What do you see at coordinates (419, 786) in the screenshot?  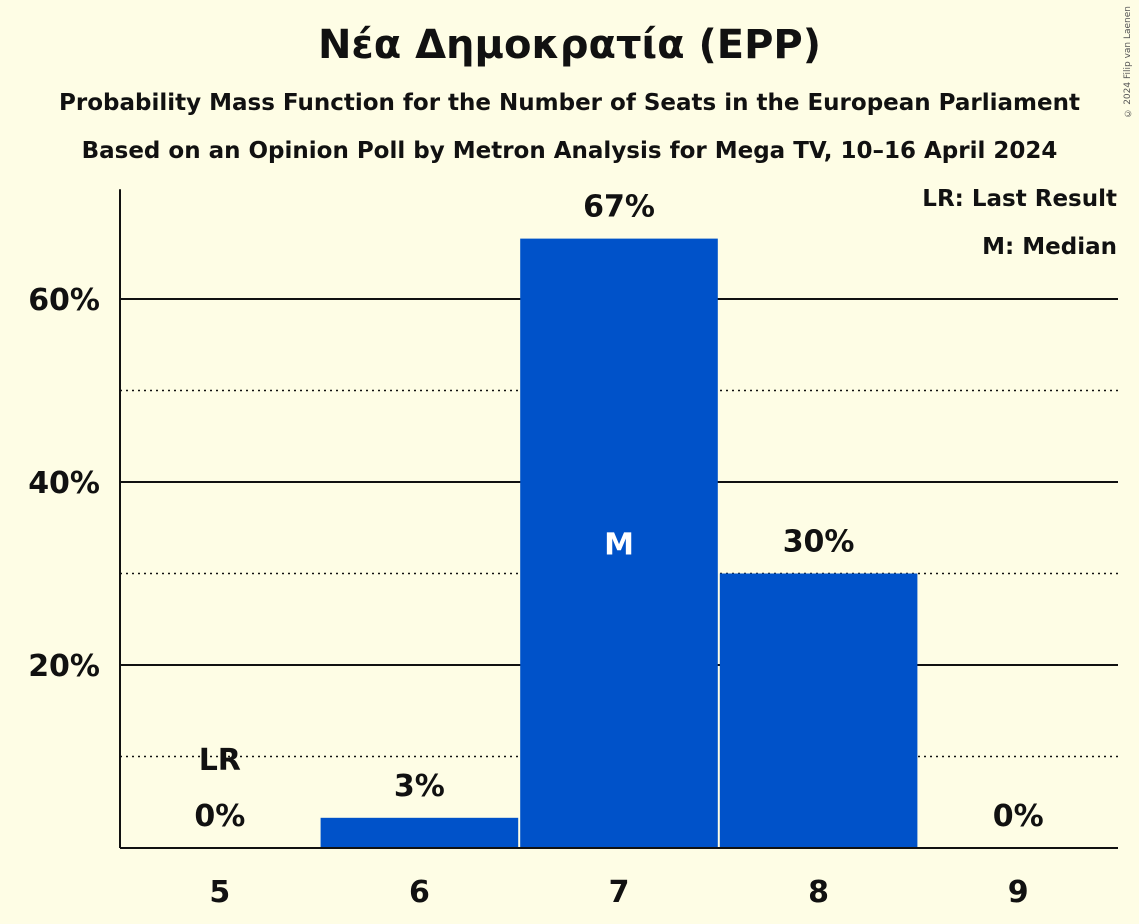 I see `value-label-6: 3%` at bounding box center [419, 786].